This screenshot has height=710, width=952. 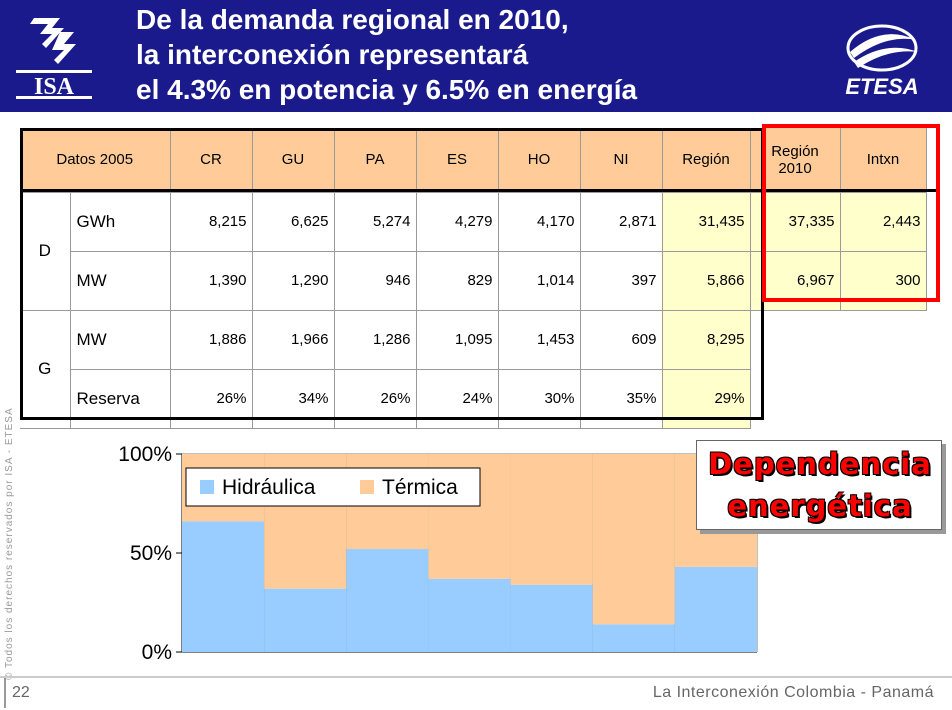 What do you see at coordinates (211, 340) in the screenshot?
I see `table-cell: 1,886` at bounding box center [211, 340].